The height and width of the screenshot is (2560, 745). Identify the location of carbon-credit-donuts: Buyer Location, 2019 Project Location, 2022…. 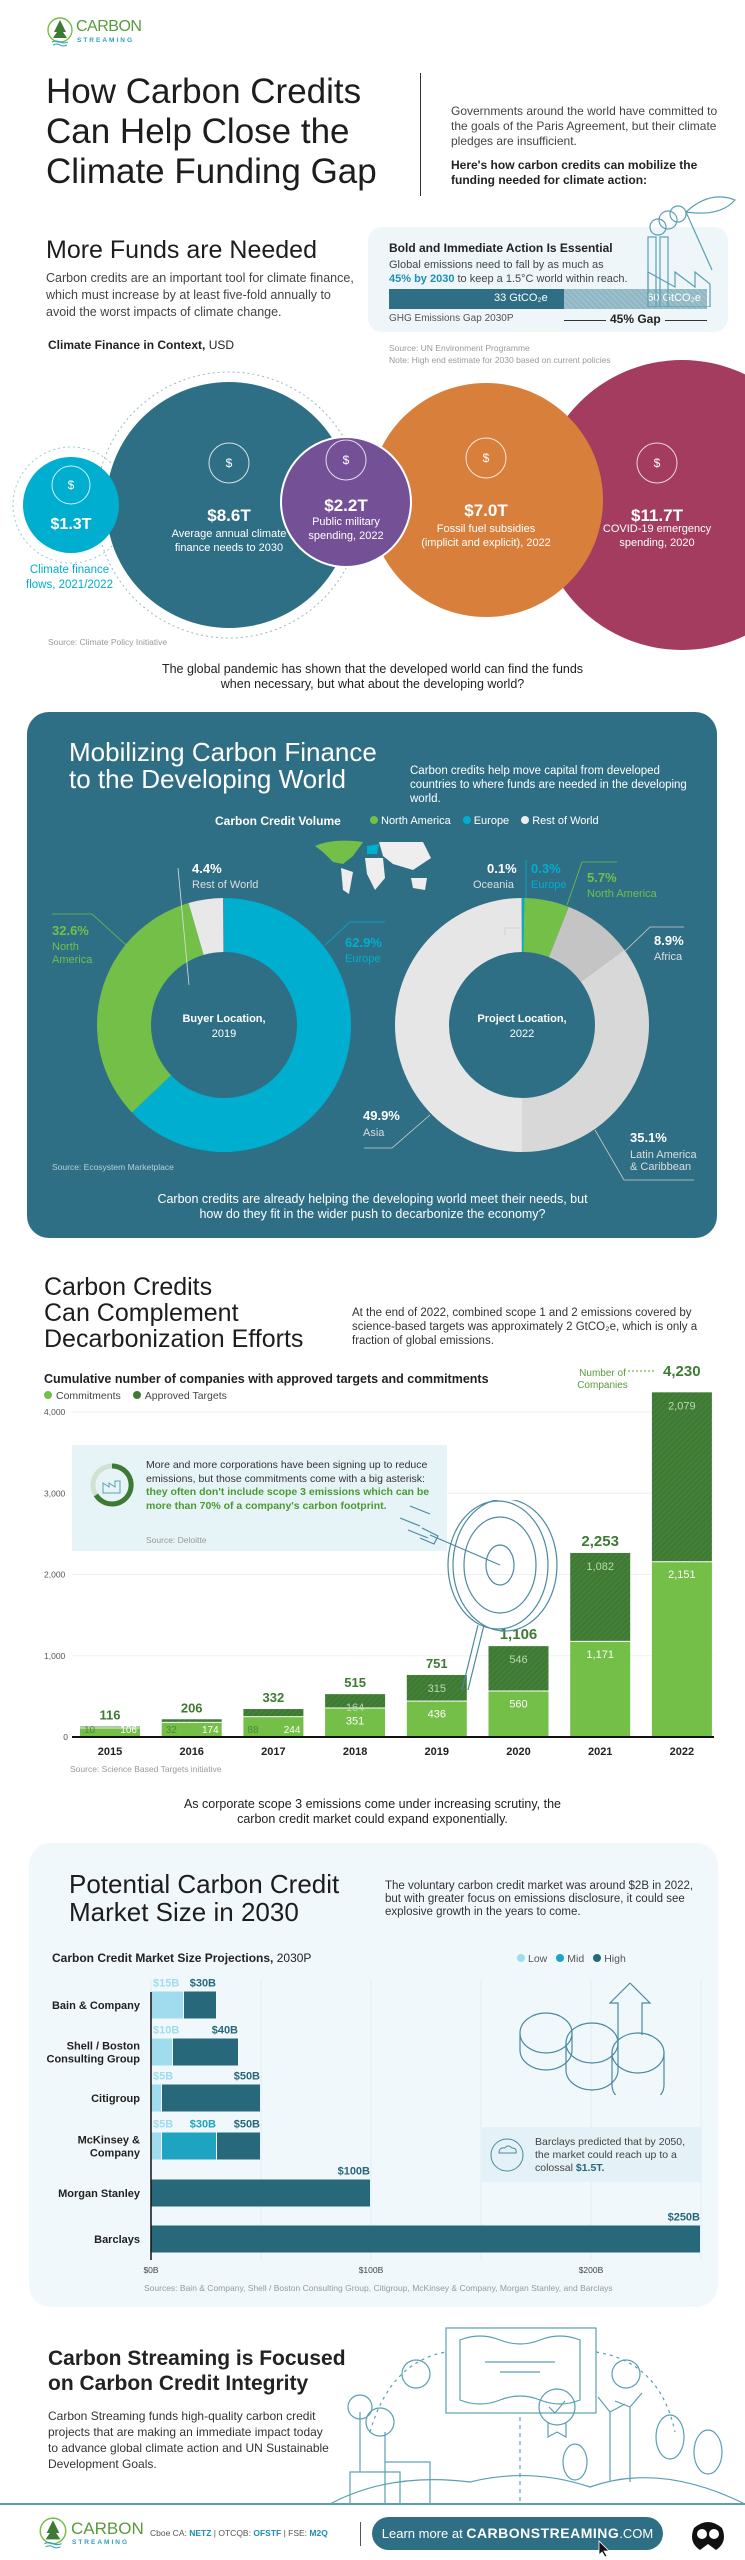
(375, 1020).